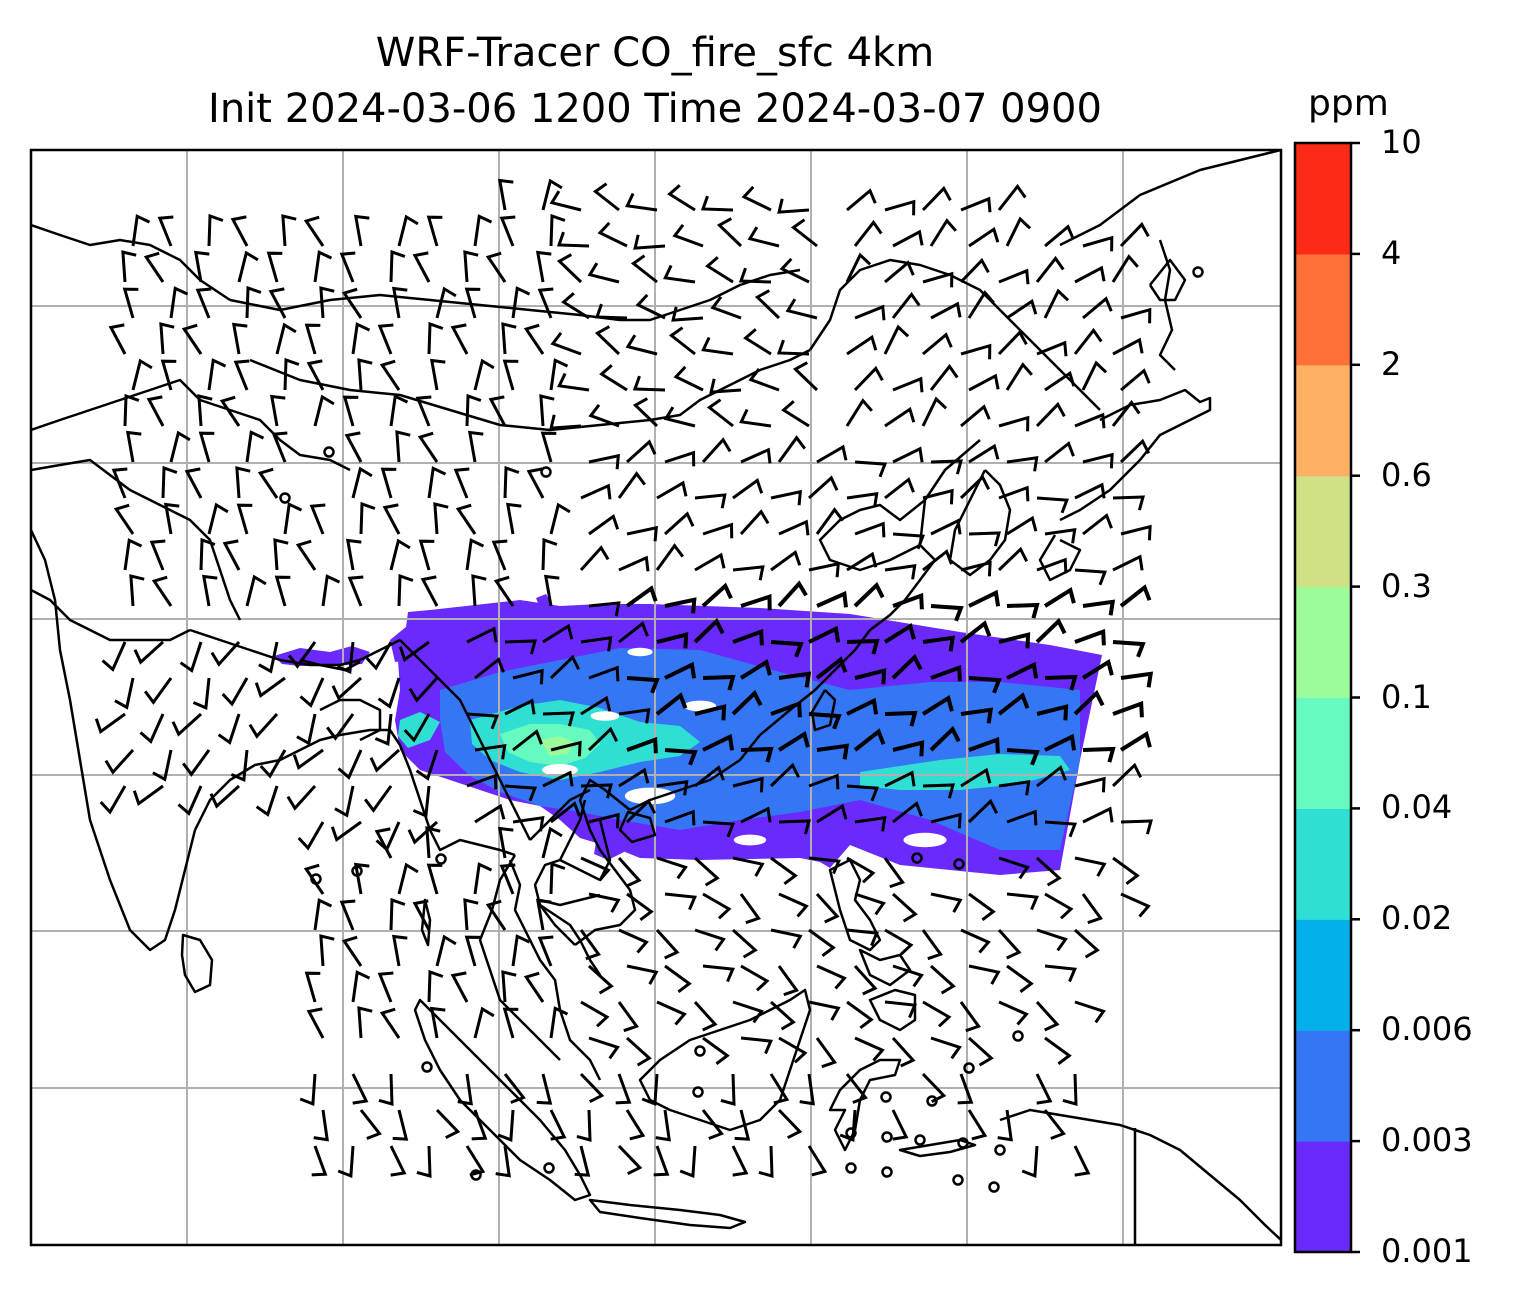 This screenshot has width=1528, height=1306. I want to click on colorbar-tick-label: 0.04, so click(1417, 807).